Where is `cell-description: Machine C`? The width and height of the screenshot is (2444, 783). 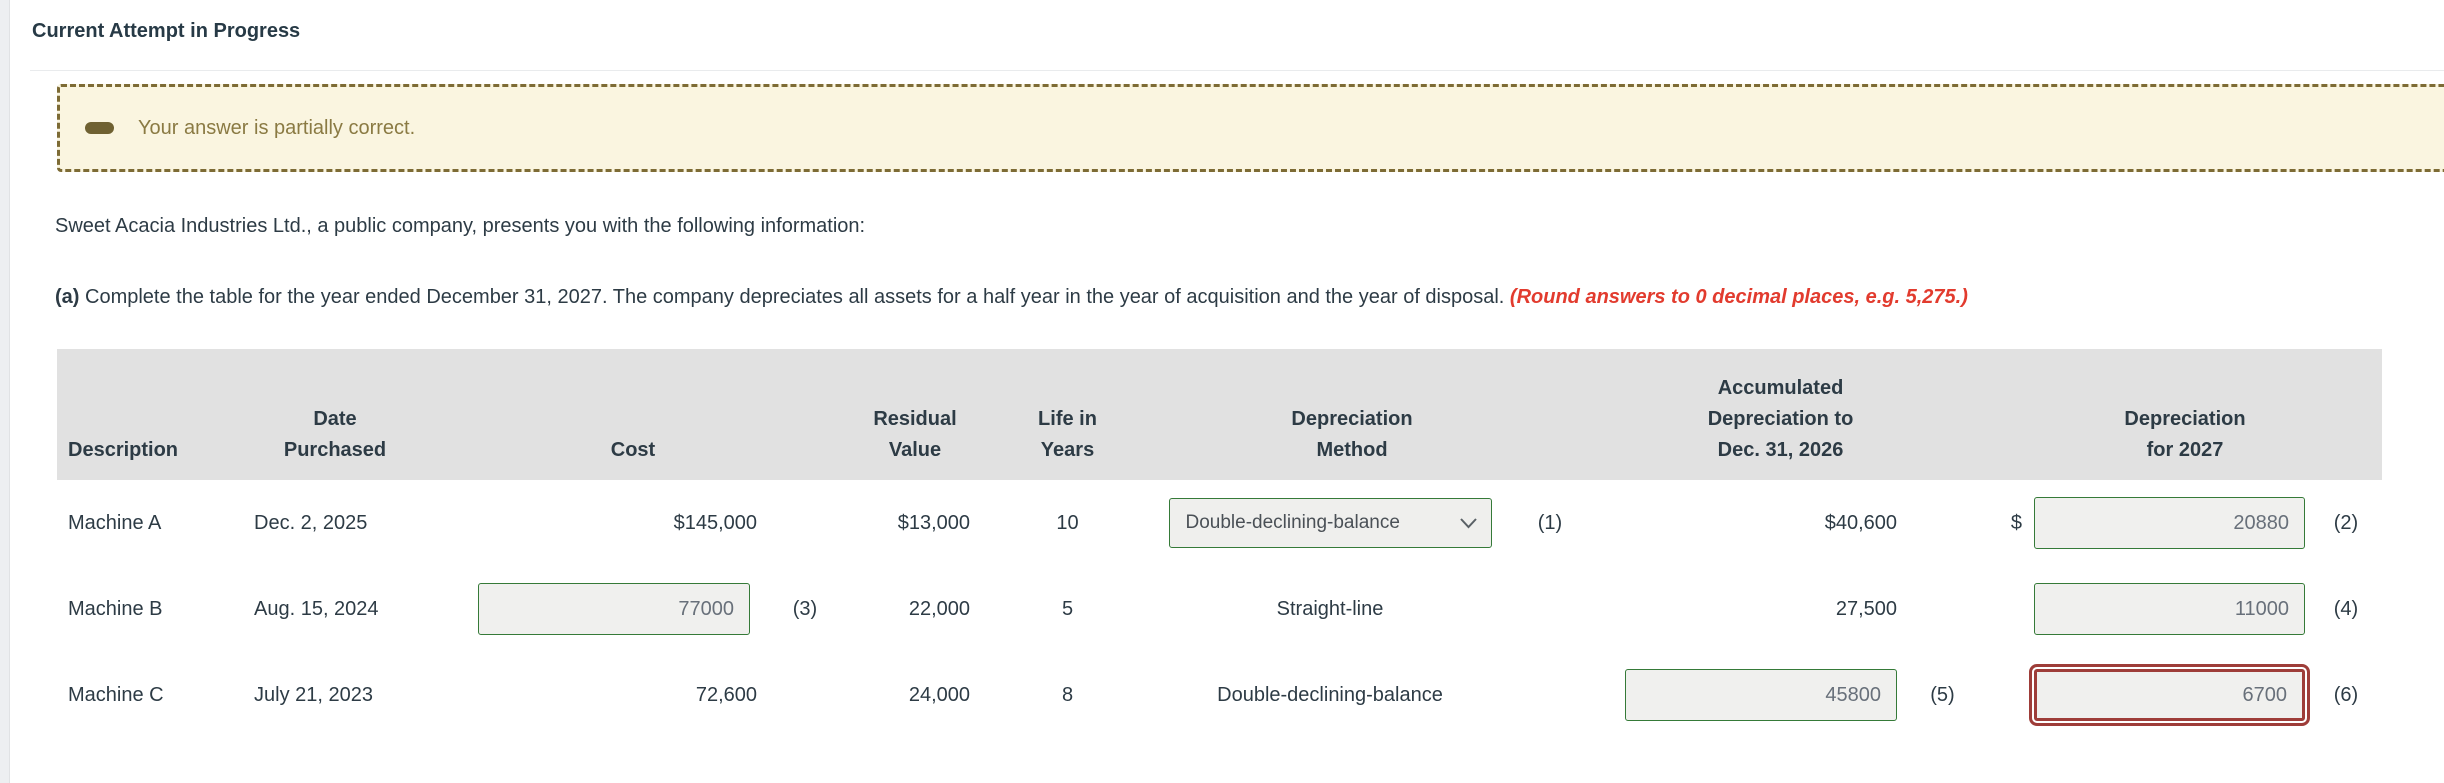
cell-description: Machine C is located at coordinates (116, 694).